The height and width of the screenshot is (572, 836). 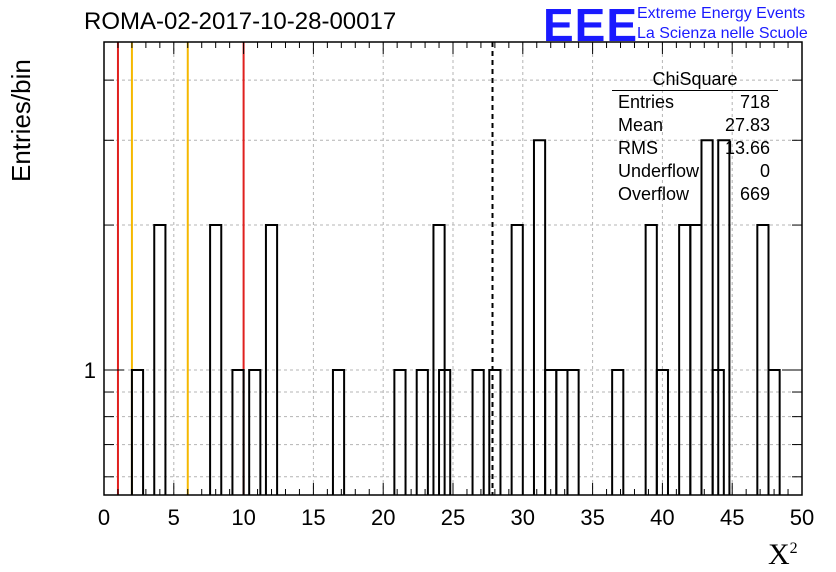 What do you see at coordinates (243, 517) in the screenshot?
I see `x-tick-label: 10` at bounding box center [243, 517].